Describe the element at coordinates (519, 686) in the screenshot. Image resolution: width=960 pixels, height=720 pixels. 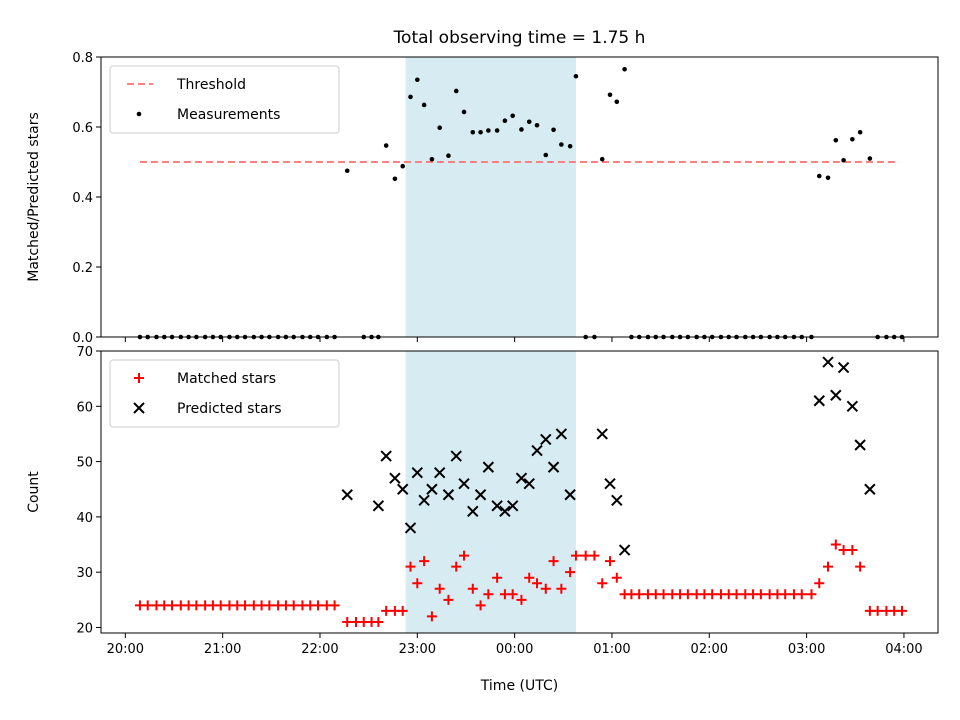
I see `x-axis-label: Time (UTC)` at that location.